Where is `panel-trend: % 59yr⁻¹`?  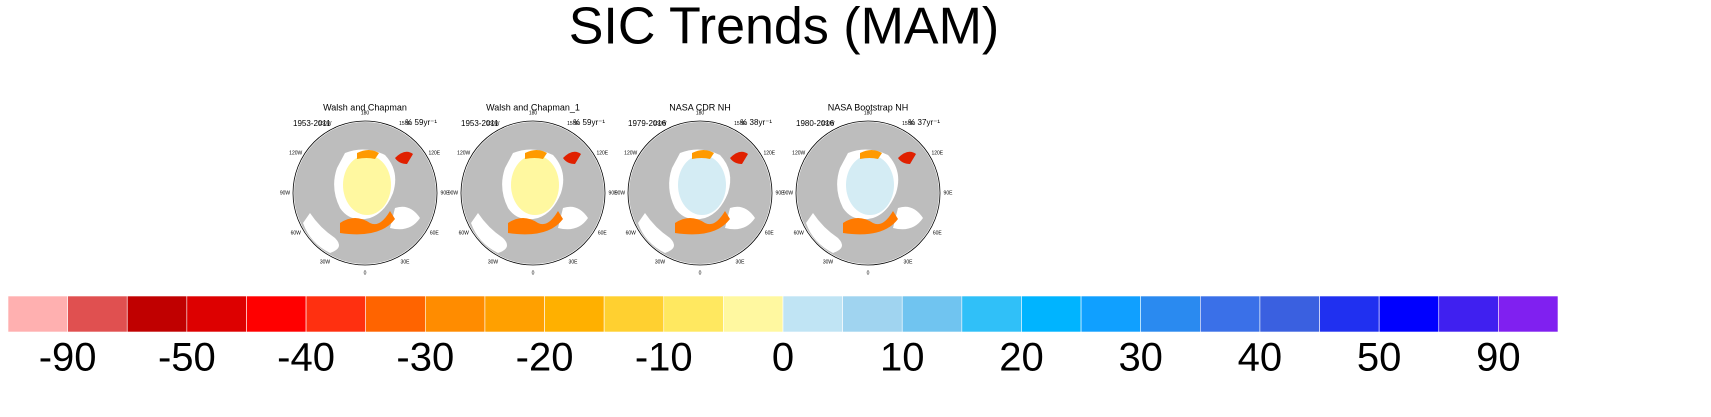
panel-trend: % 59yr⁻¹ is located at coordinates (589, 122).